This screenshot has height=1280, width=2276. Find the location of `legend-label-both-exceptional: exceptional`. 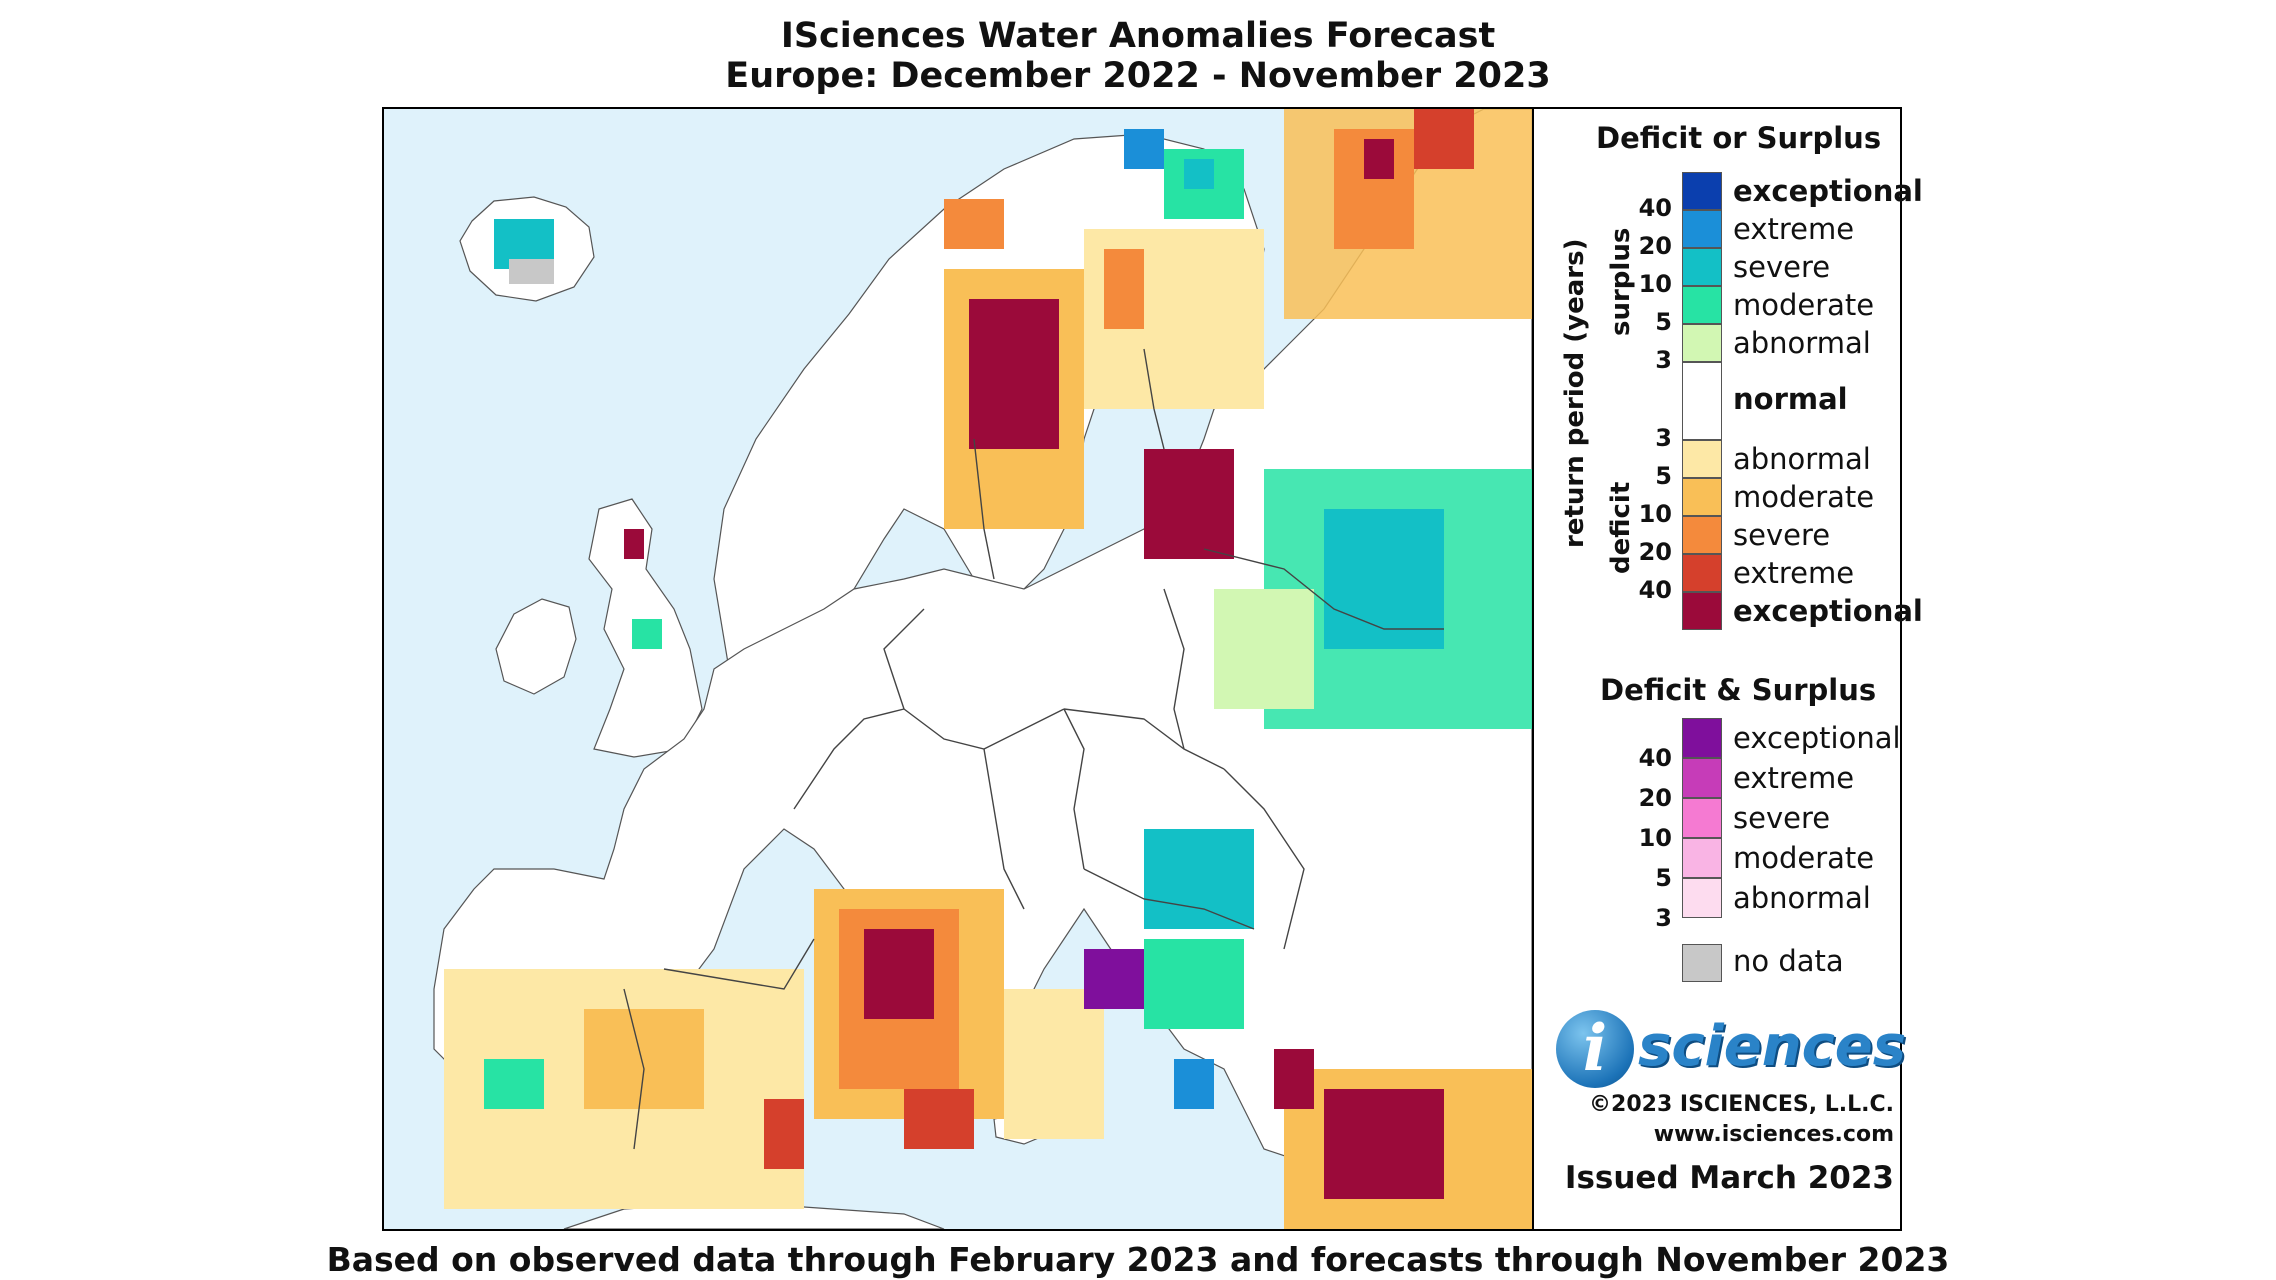

legend-label-both-exceptional: exceptional is located at coordinates (1817, 738).